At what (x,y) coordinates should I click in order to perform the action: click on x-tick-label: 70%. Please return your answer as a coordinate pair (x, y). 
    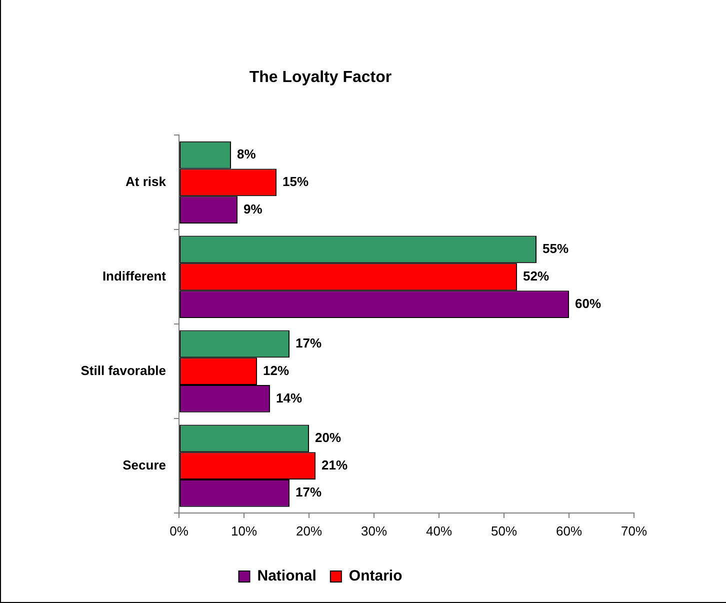
    Looking at the image, I should click on (634, 530).